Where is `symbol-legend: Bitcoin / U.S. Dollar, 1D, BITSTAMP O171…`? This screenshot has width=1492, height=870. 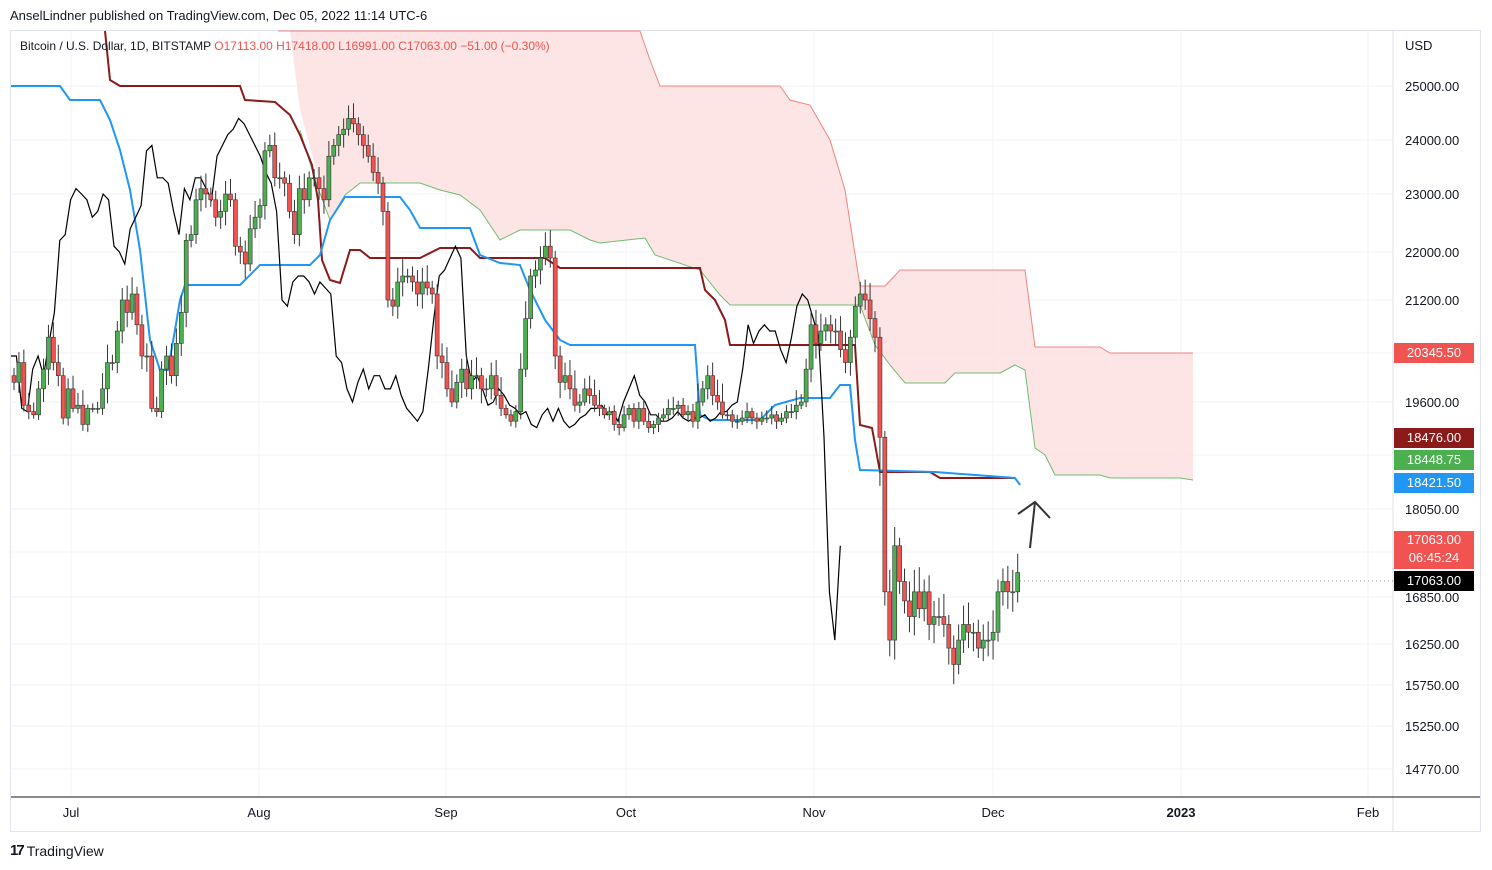
symbol-legend: Bitcoin / U.S. Dollar, 1D, BITSTAMP O171… is located at coordinates (285, 46).